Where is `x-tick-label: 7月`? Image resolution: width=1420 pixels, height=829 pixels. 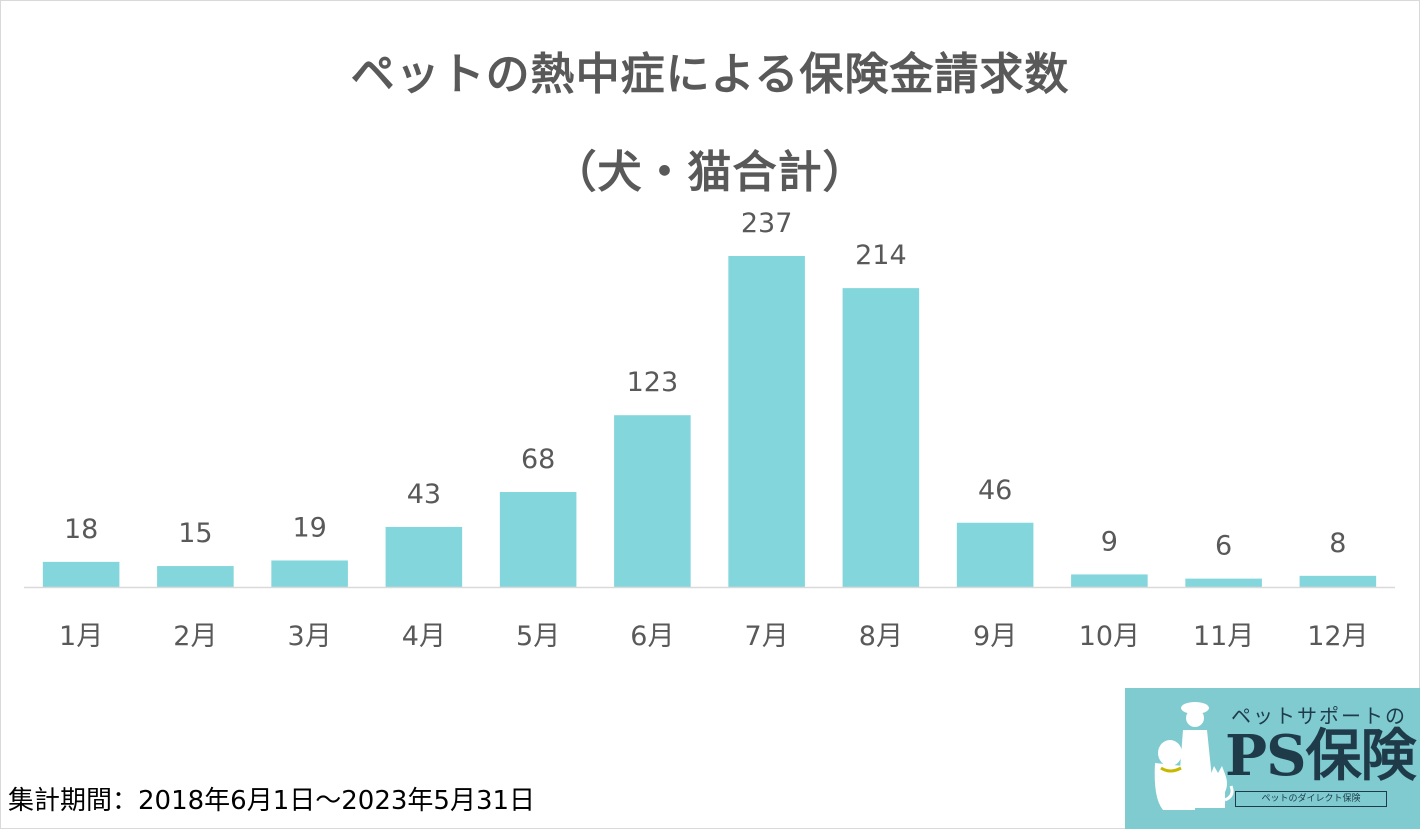 x-tick-label: 7月 is located at coordinates (767, 636).